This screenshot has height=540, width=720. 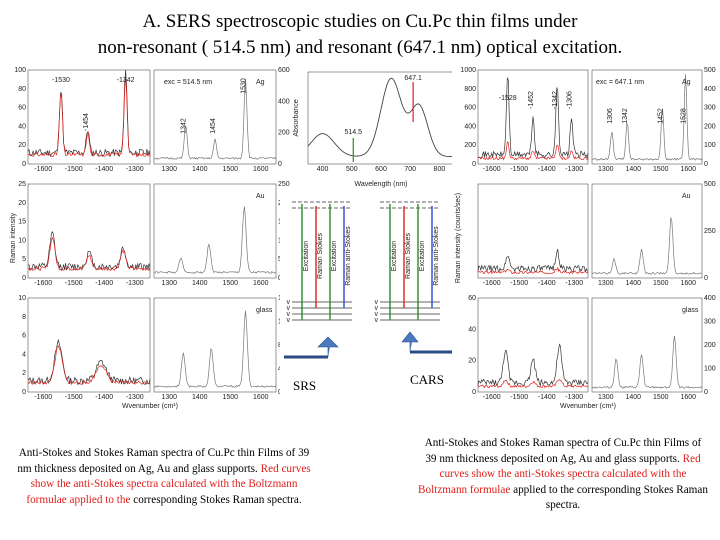 What do you see at coordinates (492, 283) in the screenshot?
I see `right-as-Au-xtick: -1600` at bounding box center [492, 283].